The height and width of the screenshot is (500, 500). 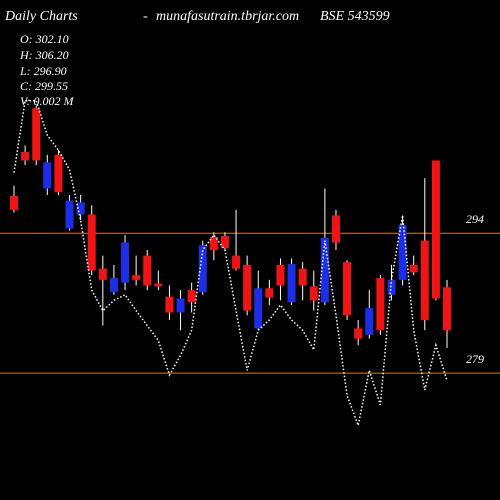 What do you see at coordinates (227, 16) in the screenshot?
I see `site: munafasutrain.tbrjar.com` at bounding box center [227, 16].